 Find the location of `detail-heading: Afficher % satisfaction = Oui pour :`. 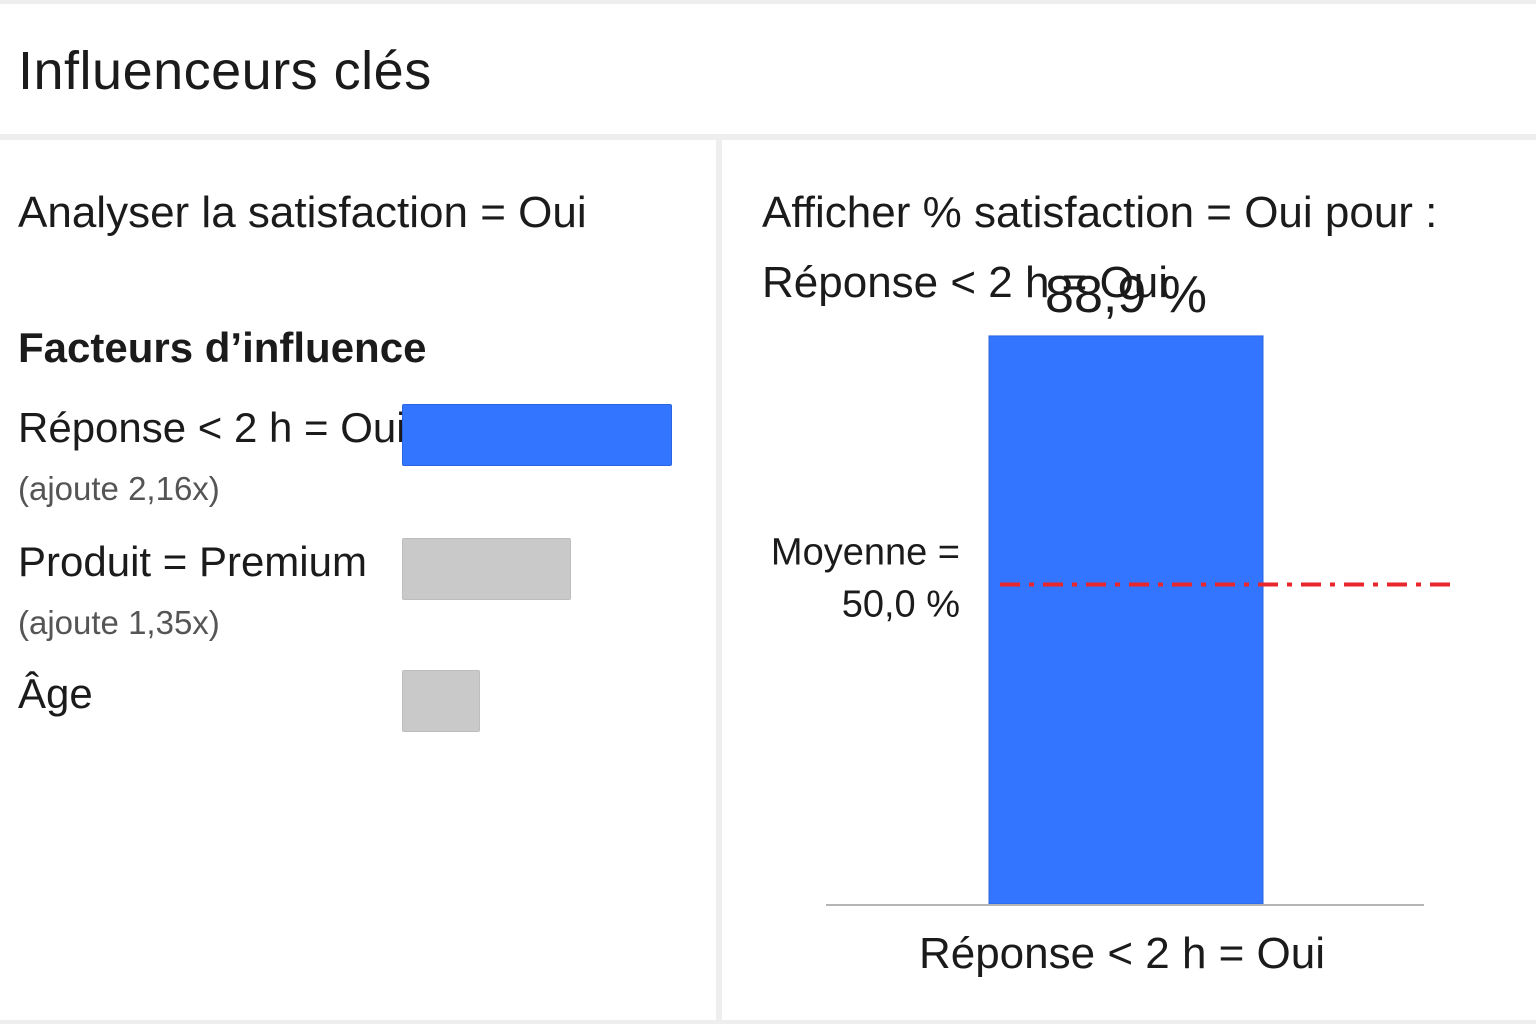

detail-heading: Afficher % satisfaction = Oui pour : is located at coordinates (1100, 212).